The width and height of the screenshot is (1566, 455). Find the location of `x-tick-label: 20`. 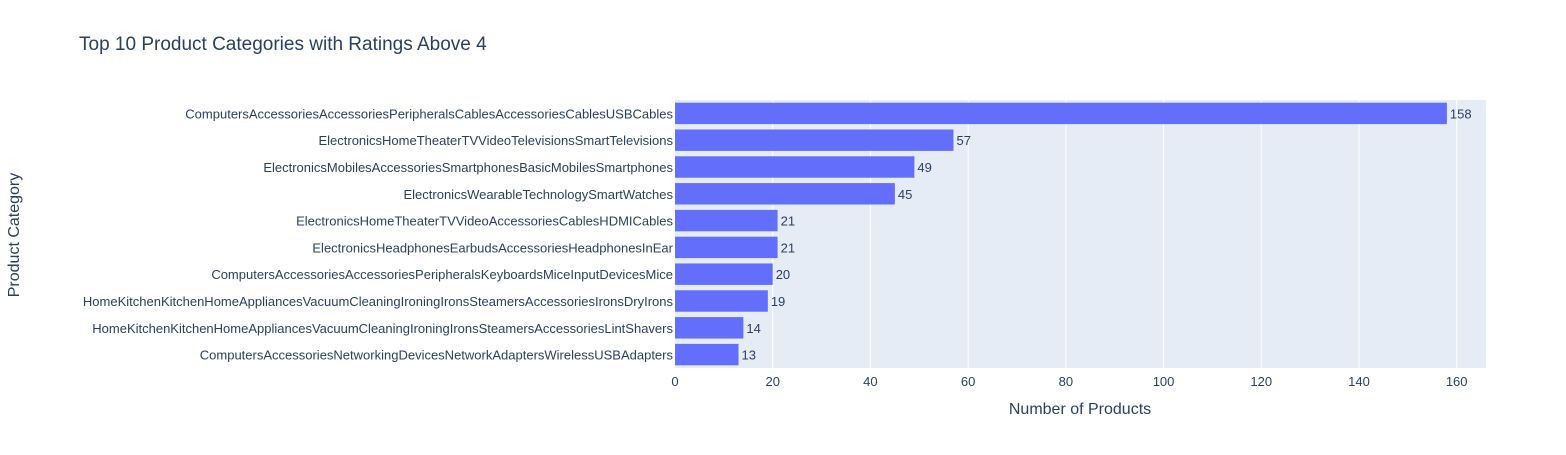

x-tick-label: 20 is located at coordinates (772, 381).